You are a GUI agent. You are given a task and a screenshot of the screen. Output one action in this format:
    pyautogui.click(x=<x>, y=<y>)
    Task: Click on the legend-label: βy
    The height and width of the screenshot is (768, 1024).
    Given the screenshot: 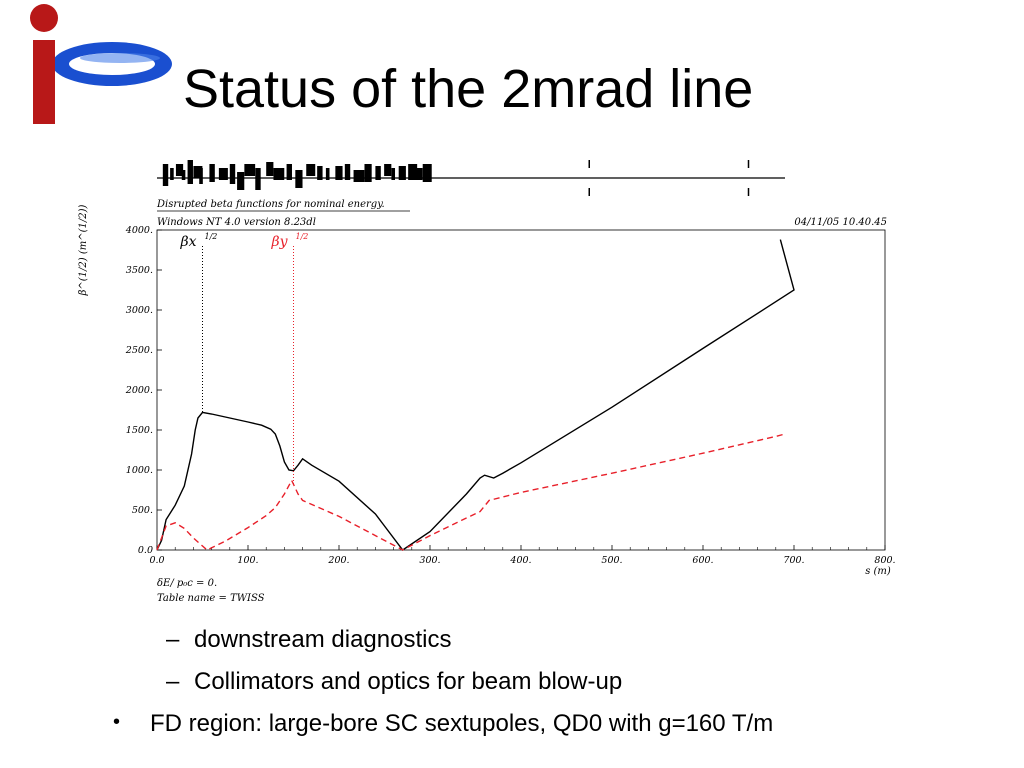 What is the action you would take?
    pyautogui.click(x=280, y=242)
    